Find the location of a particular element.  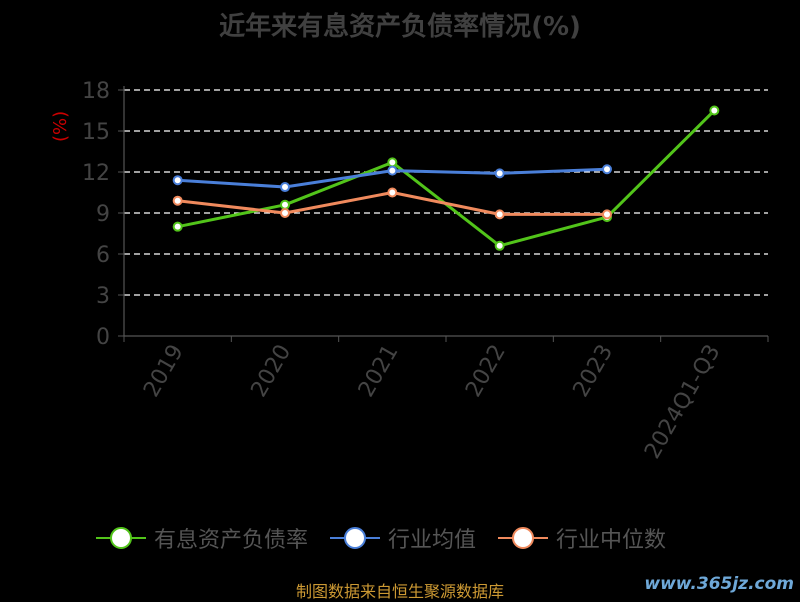

legend-marker-orange is located at coordinates (523, 538).